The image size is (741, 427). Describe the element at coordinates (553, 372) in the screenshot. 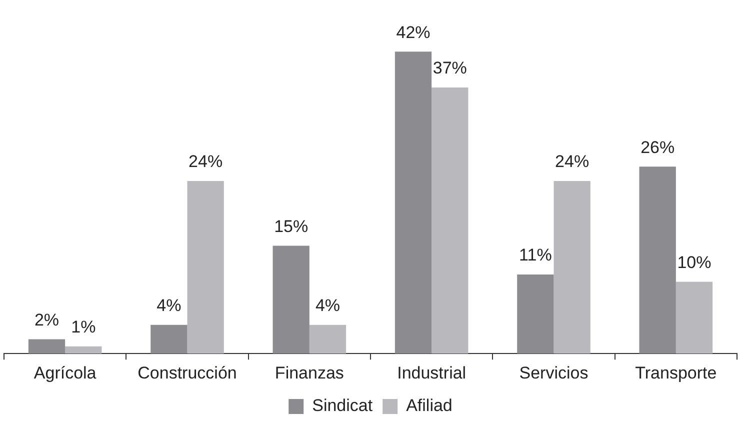

I see `x-tick-label: Servicios` at that location.